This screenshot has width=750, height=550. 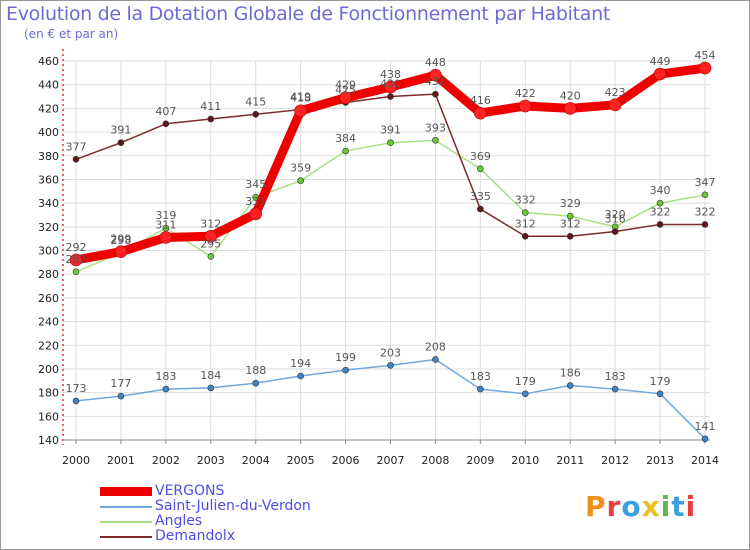 I want to click on data-label: 425, so click(x=345, y=89).